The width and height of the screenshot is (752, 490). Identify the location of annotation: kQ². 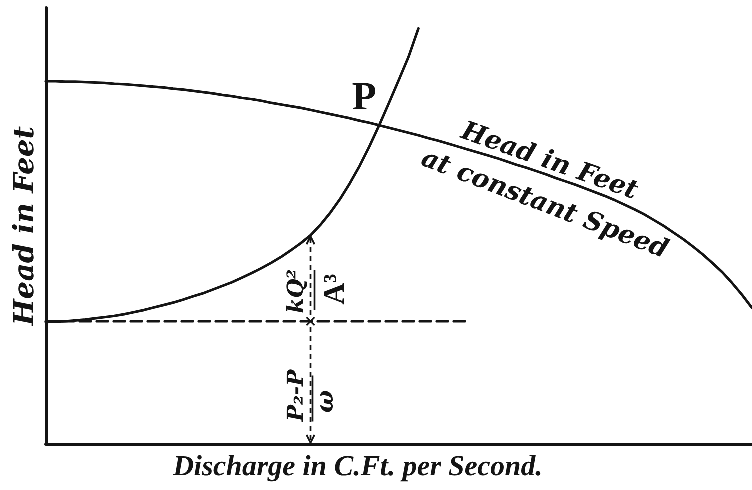
(295, 291).